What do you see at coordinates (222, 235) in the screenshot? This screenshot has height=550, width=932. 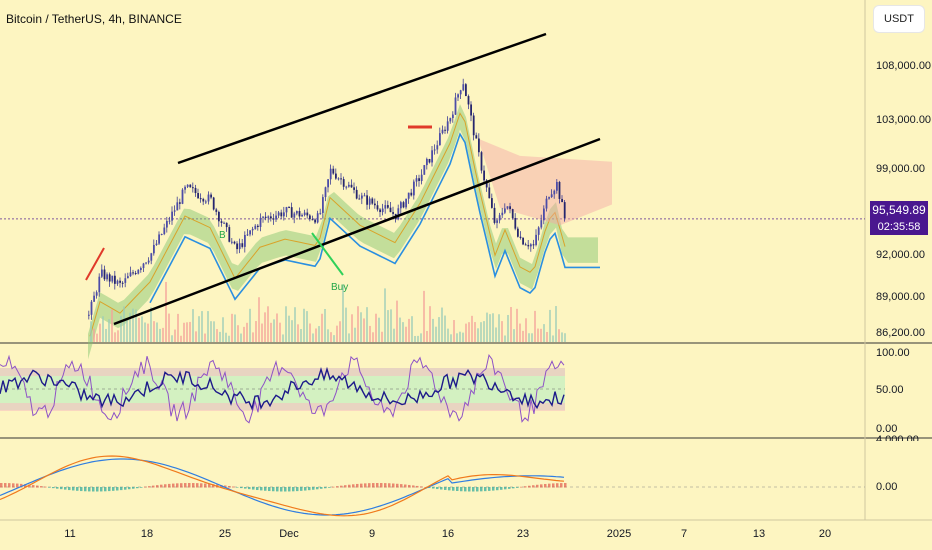 I see `b-signal-label: B` at bounding box center [222, 235].